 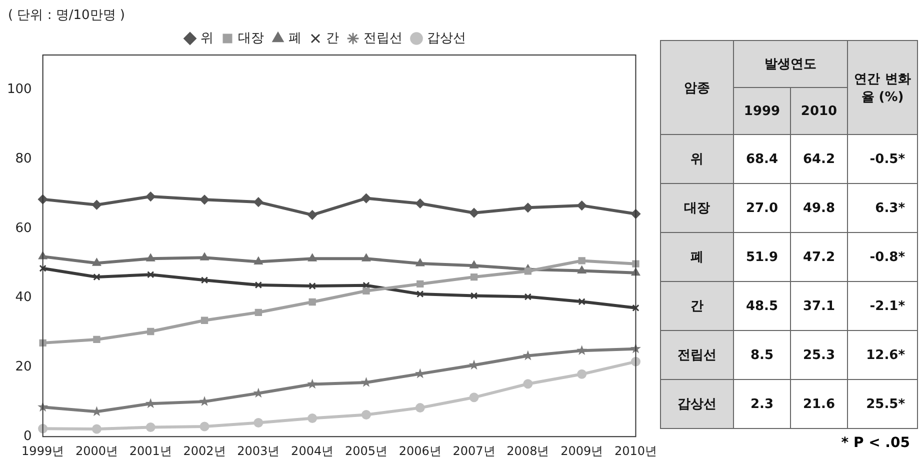 I want to click on text: -2.1*, so click(x=887, y=306).